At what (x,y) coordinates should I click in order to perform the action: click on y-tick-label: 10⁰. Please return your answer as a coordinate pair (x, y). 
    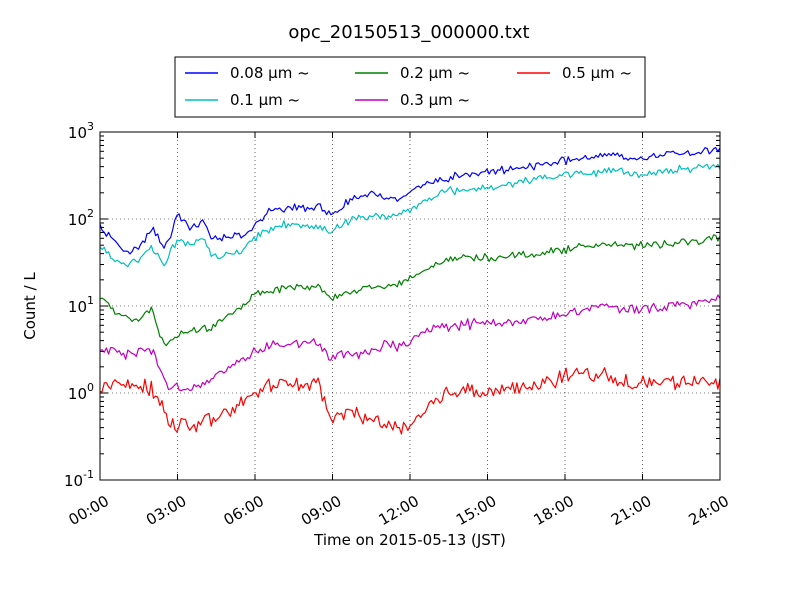
    Looking at the image, I should click on (81, 392).